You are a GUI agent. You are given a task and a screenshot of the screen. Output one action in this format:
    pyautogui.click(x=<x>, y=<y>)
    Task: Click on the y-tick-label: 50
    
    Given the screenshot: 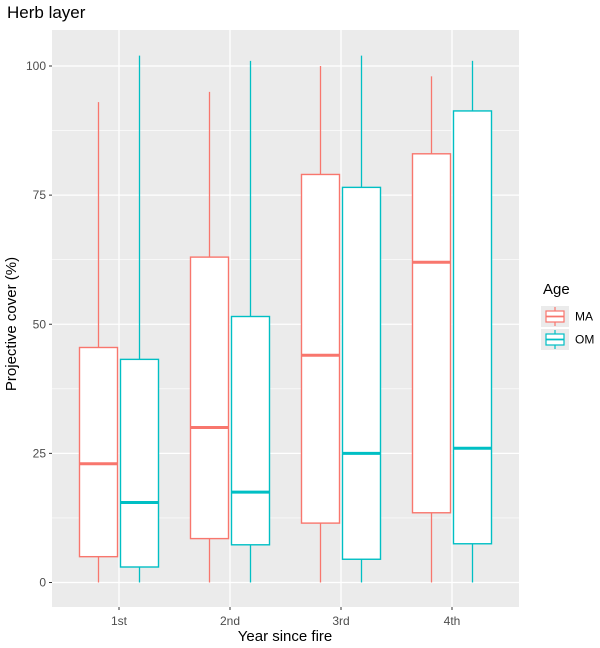 What is the action you would take?
    pyautogui.click(x=40, y=324)
    